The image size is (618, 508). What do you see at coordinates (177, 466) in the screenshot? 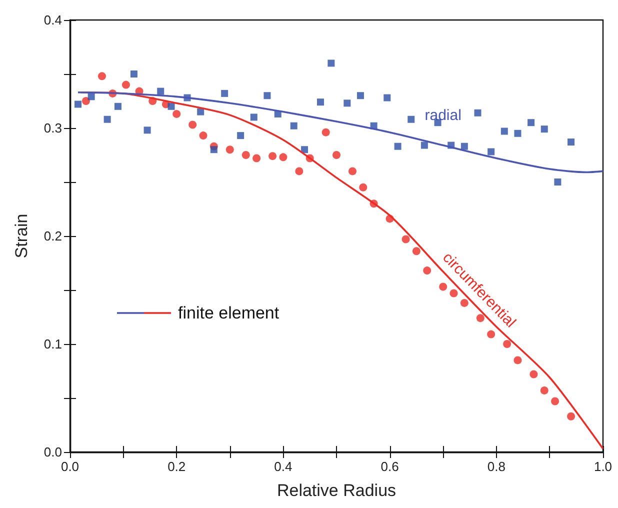
I see `x-tick-label: 0.2` at bounding box center [177, 466].